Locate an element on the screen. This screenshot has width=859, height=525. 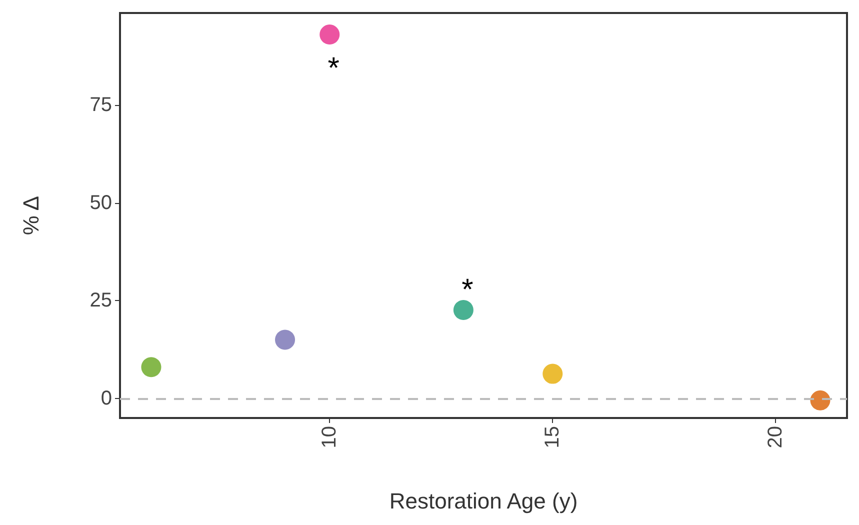
x-tick-label: 15 is located at coordinates (553, 437).